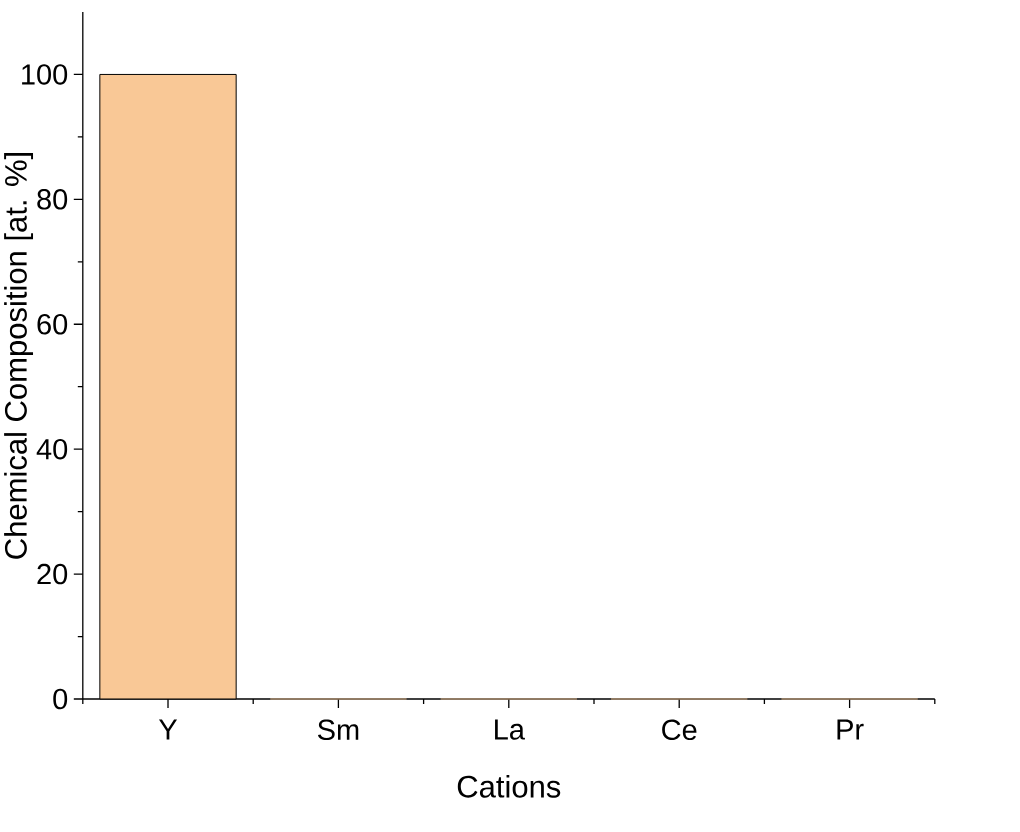  I want to click on y-tick-label: 20, so click(52, 574).